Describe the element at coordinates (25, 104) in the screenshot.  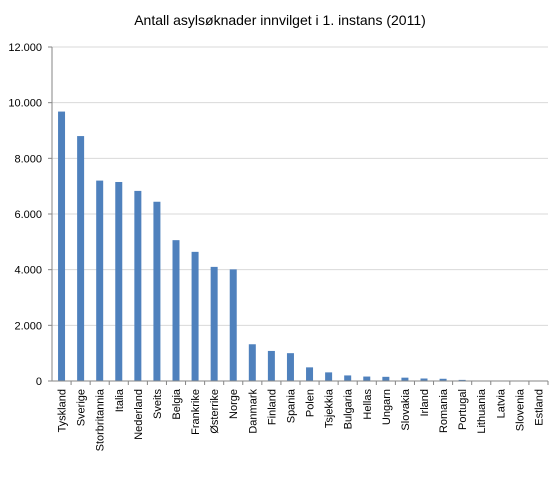
I see `y-tick-label: 10.000` at that location.